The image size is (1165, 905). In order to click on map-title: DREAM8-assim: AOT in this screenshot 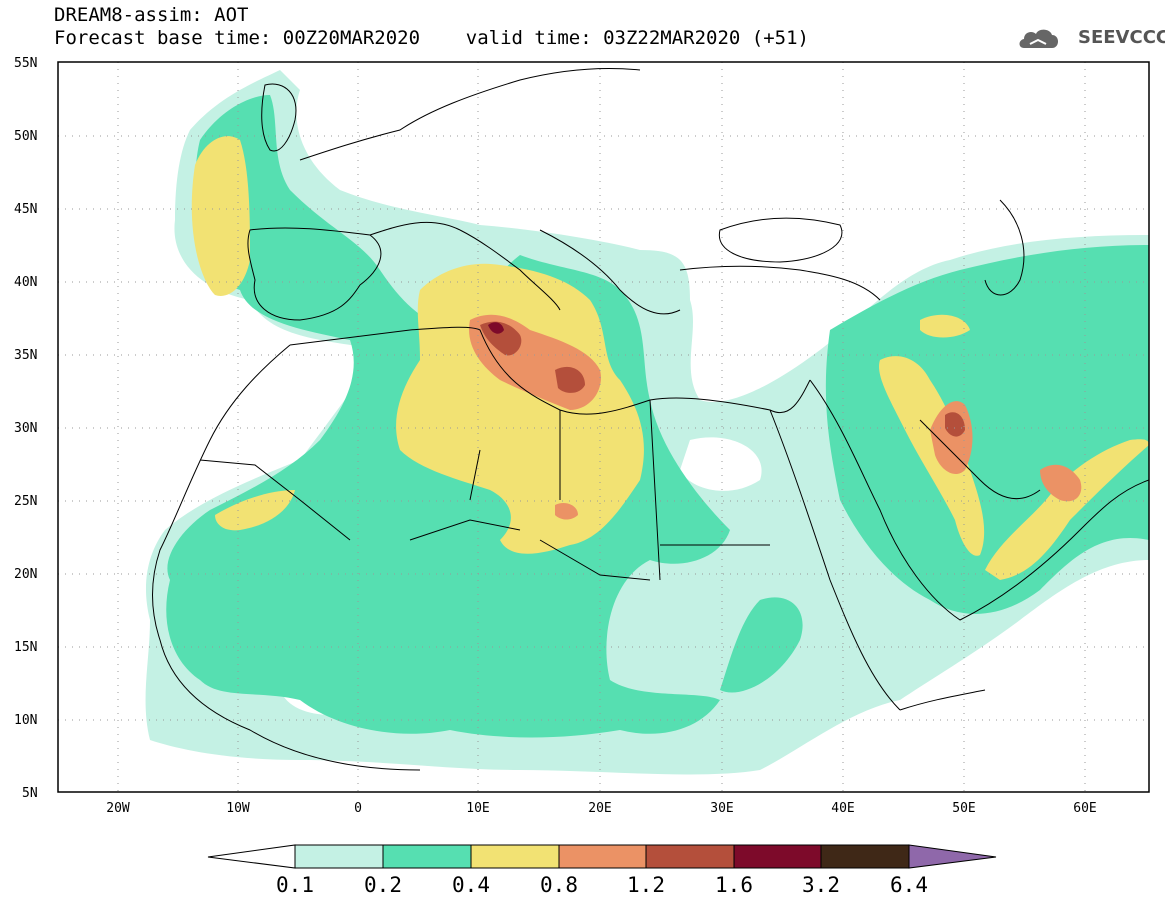, I will do `click(151, 15)`.